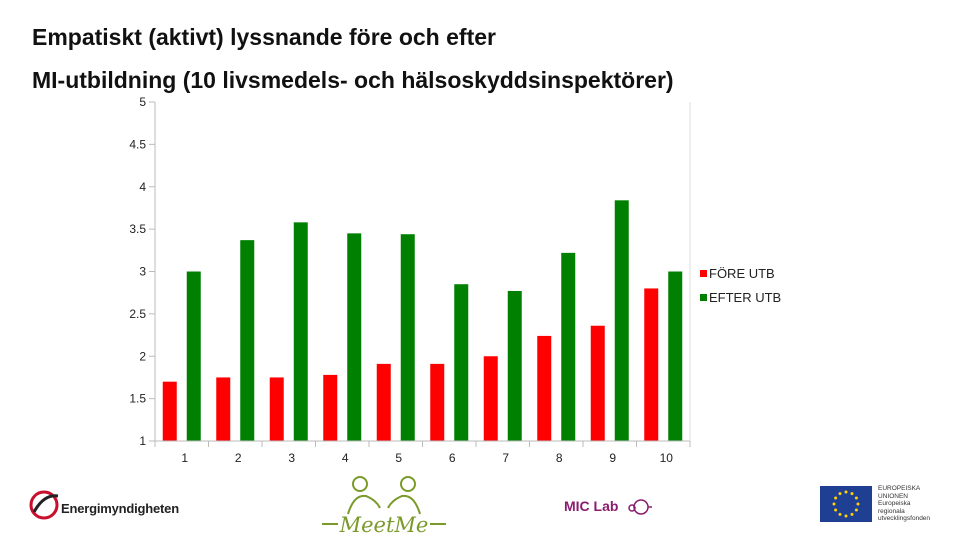  I want to click on legend-label: EFTER UTB, so click(745, 297).